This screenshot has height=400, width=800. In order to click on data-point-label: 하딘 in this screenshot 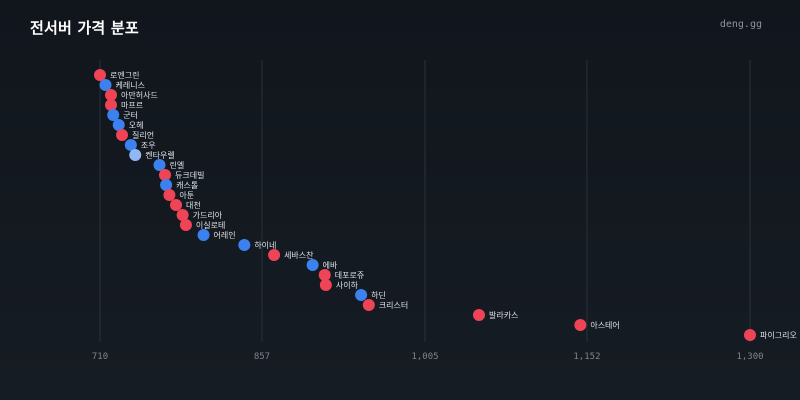, I will do `click(378, 295)`.